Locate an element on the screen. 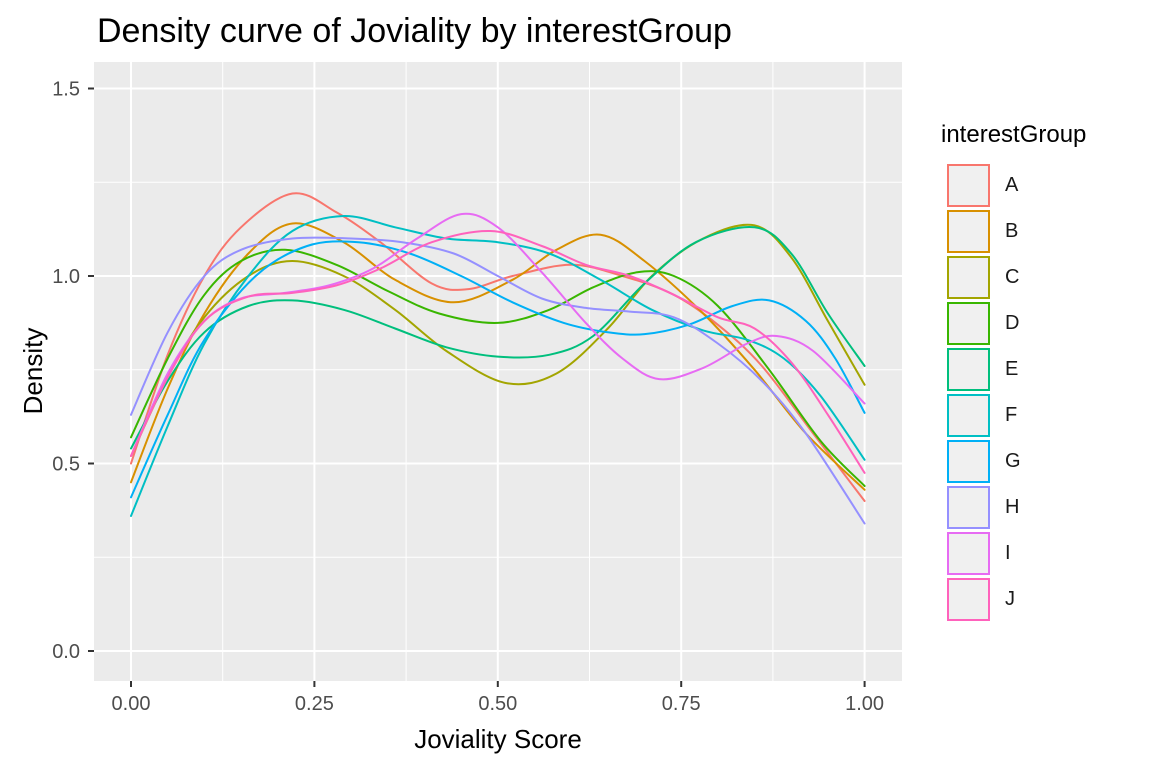 The width and height of the screenshot is (1152, 768). legend-item-E: E is located at coordinates (1016, 370).